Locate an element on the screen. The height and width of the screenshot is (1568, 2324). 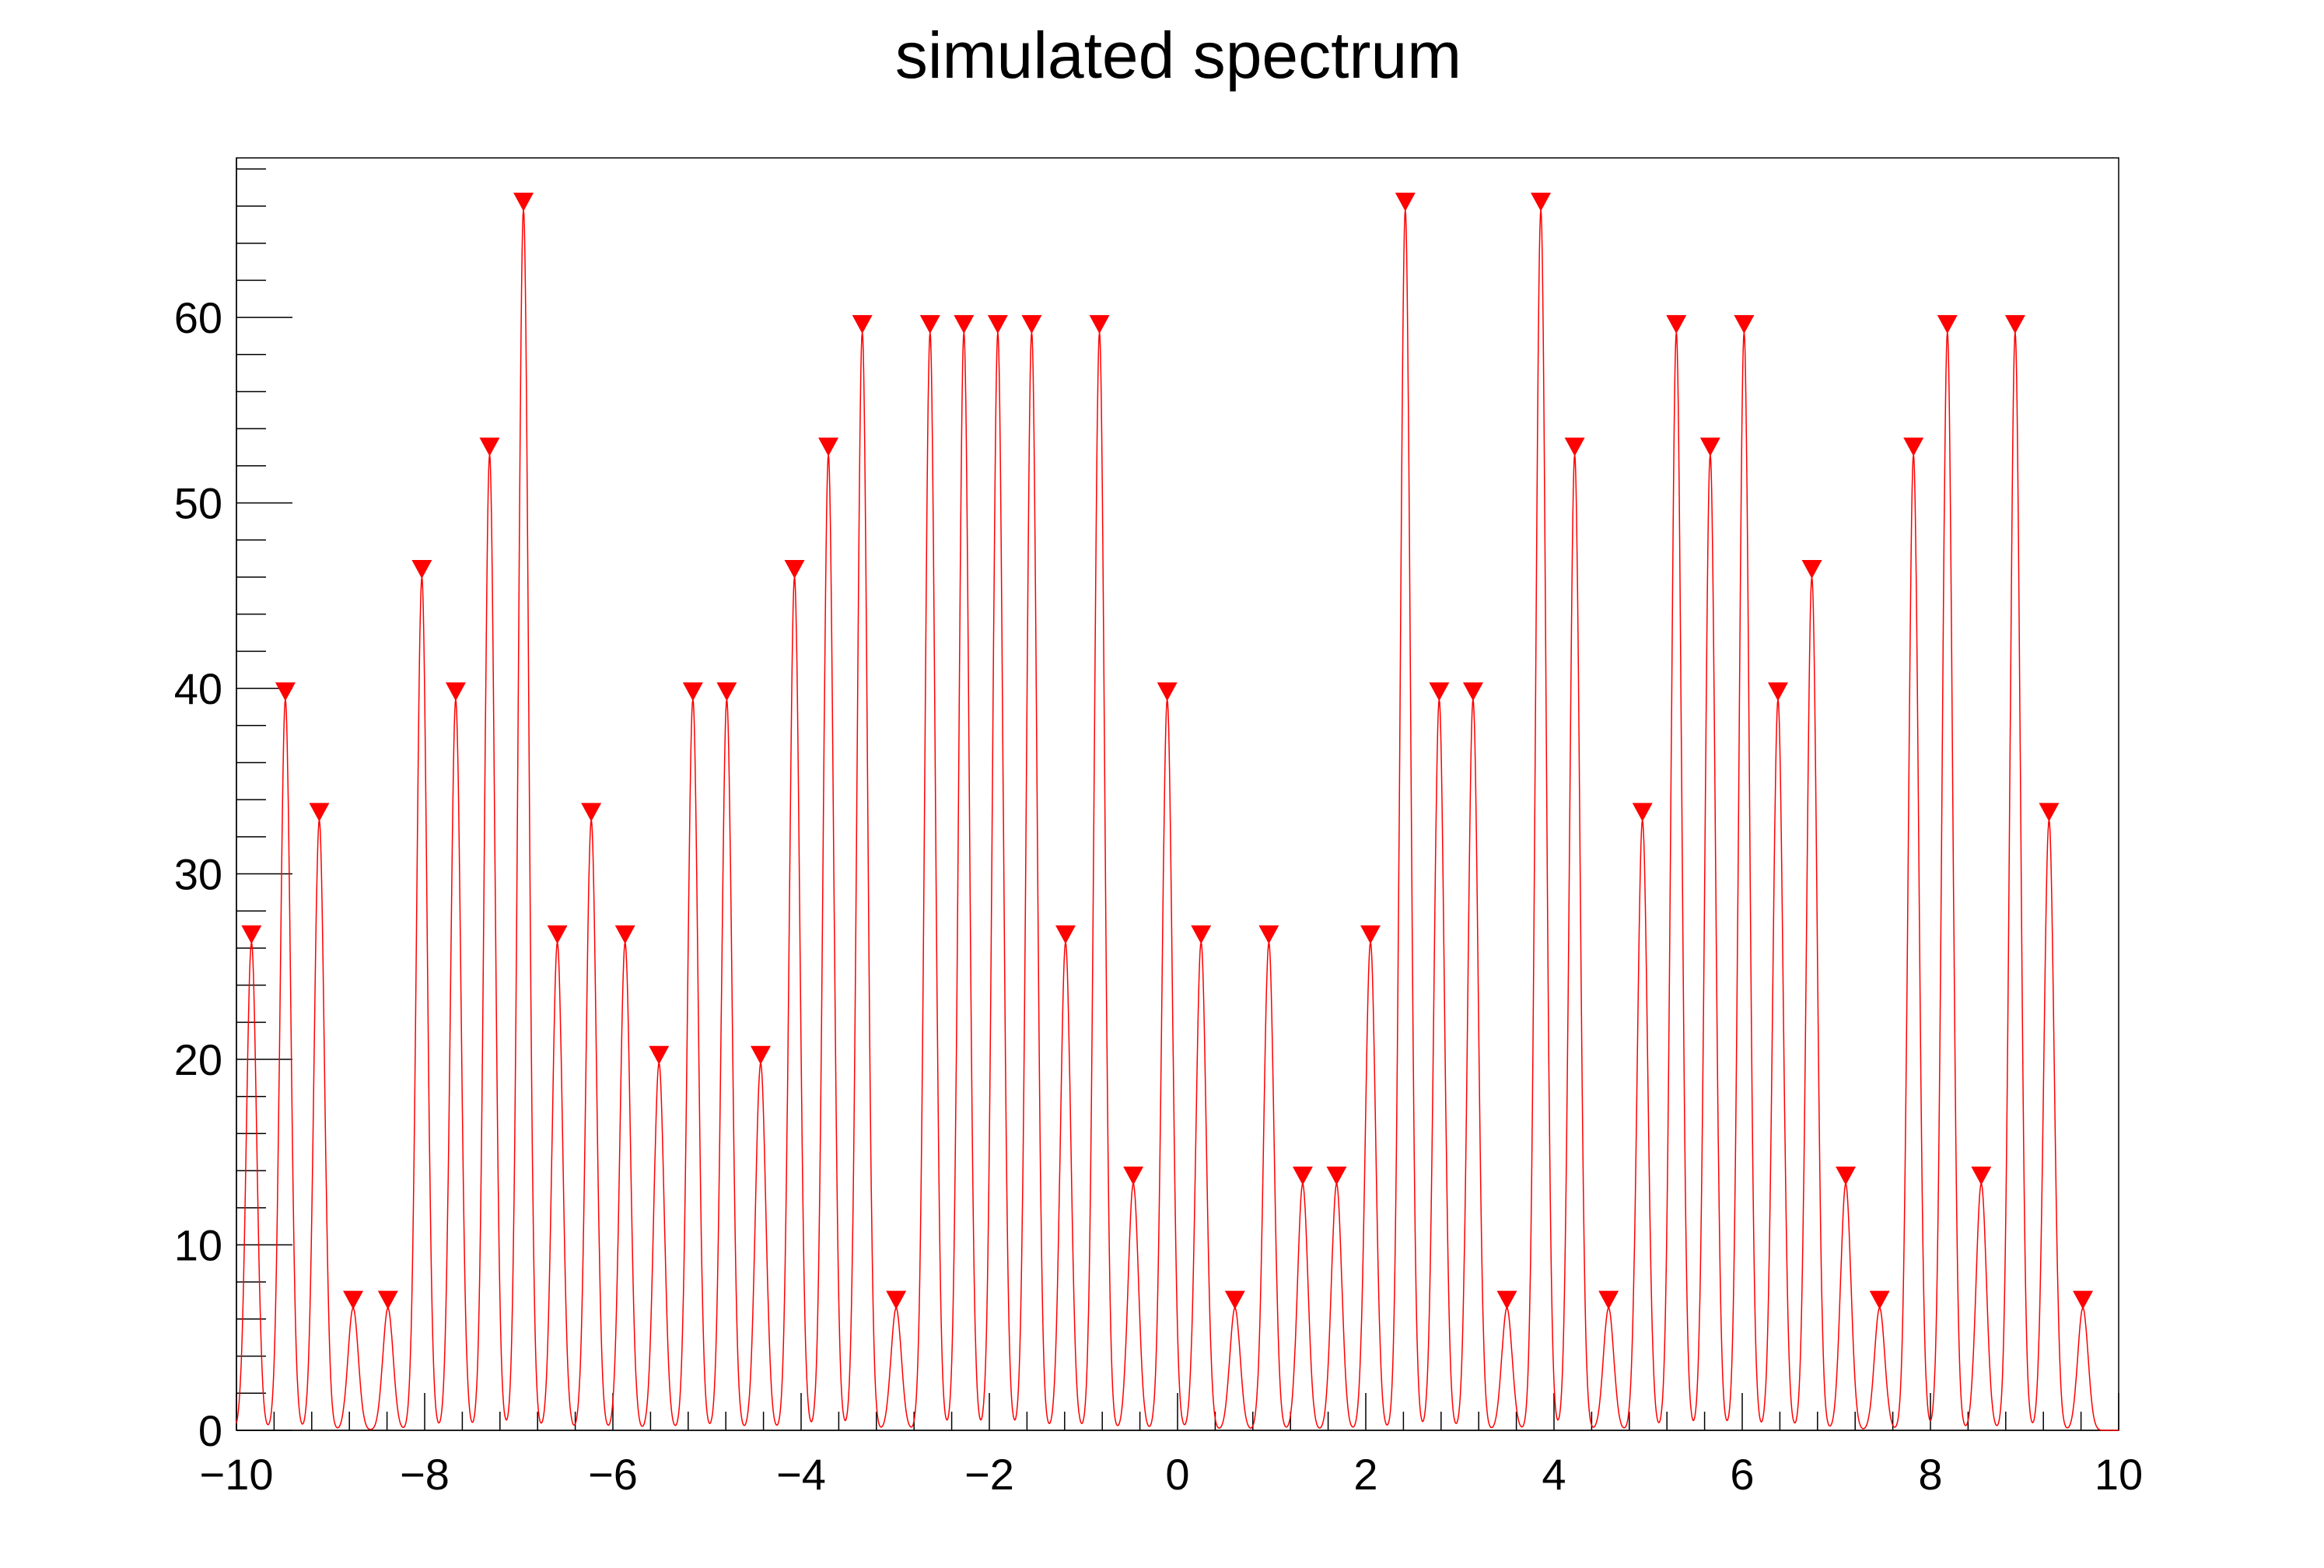
y-tick-label: 20 is located at coordinates (198, 1059).